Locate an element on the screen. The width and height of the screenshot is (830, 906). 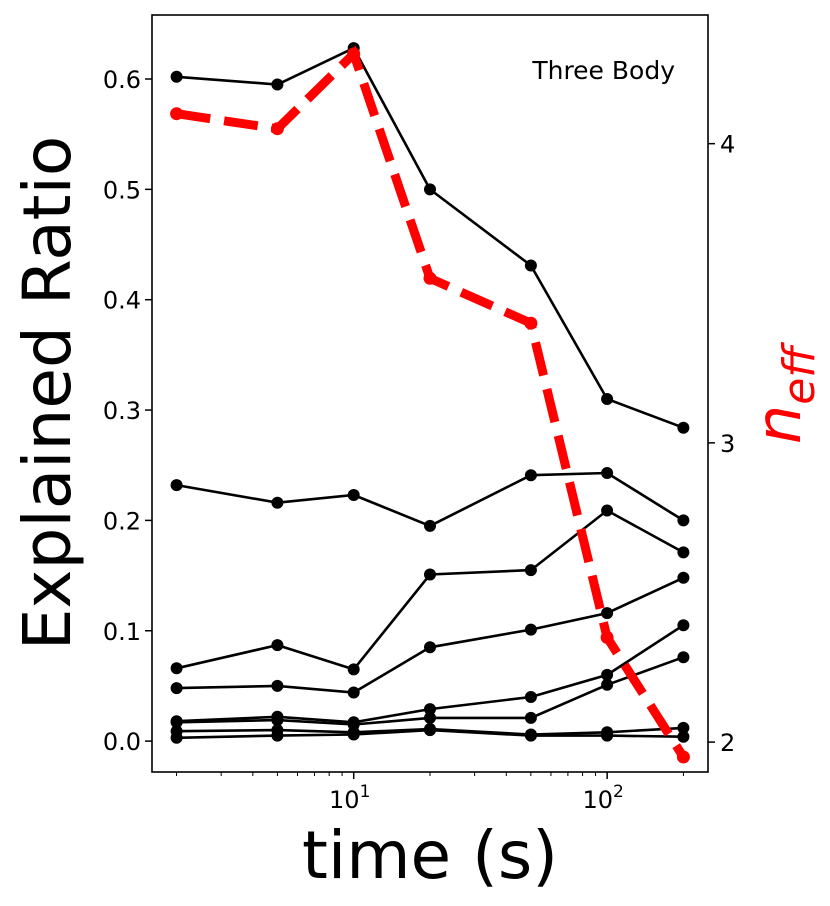
x-axis-title: time (s) is located at coordinates (430, 855).